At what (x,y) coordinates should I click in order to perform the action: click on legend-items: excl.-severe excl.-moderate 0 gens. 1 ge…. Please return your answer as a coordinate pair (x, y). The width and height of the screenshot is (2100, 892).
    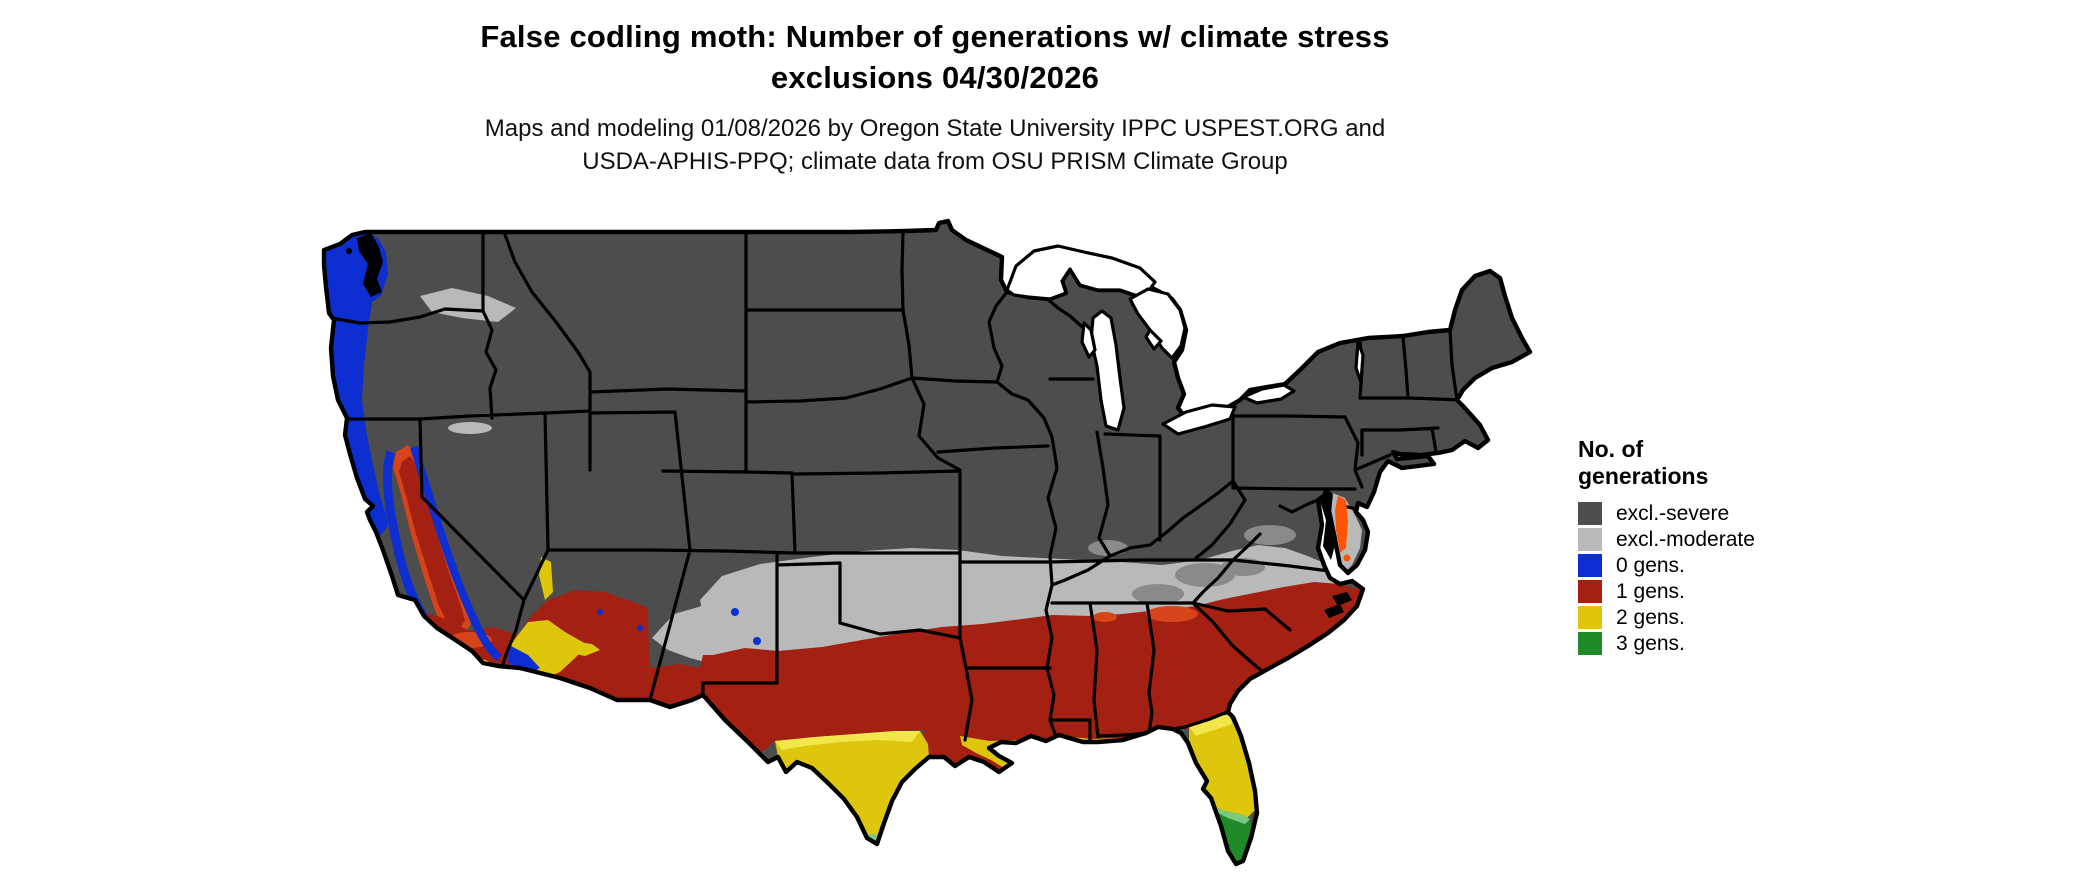
    Looking at the image, I should click on (1728, 578).